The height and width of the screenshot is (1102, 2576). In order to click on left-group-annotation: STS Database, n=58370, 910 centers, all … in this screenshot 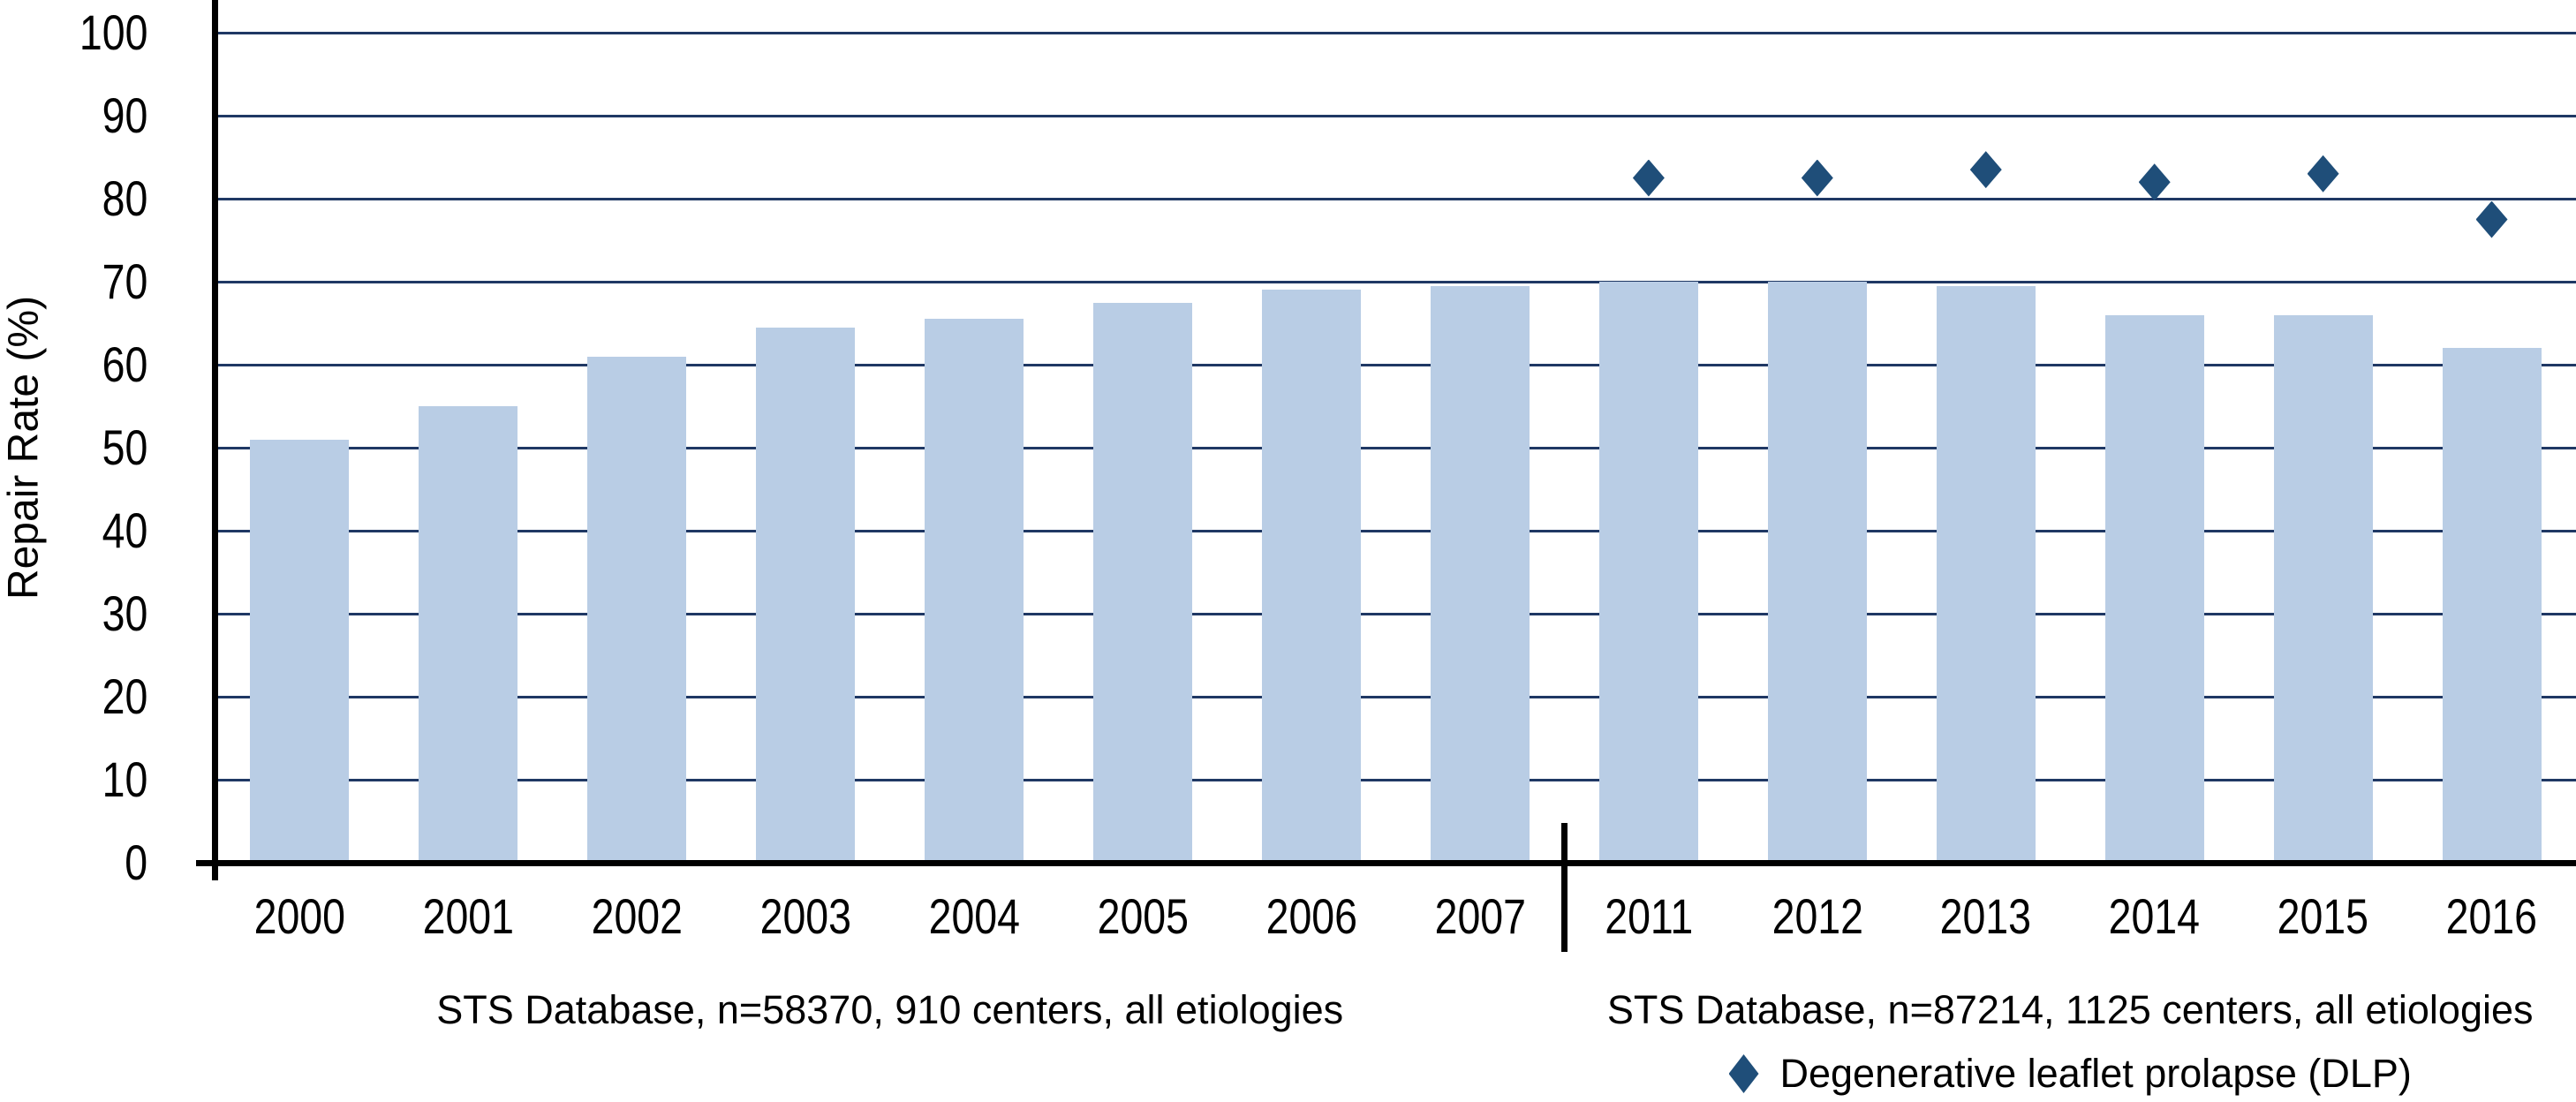, I will do `click(890, 1009)`.